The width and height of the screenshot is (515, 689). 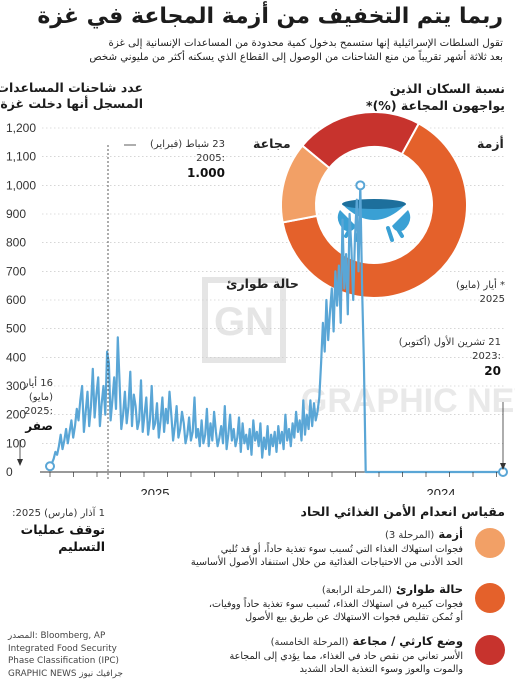 I want to click on famine-donut, so click(x=374, y=205).